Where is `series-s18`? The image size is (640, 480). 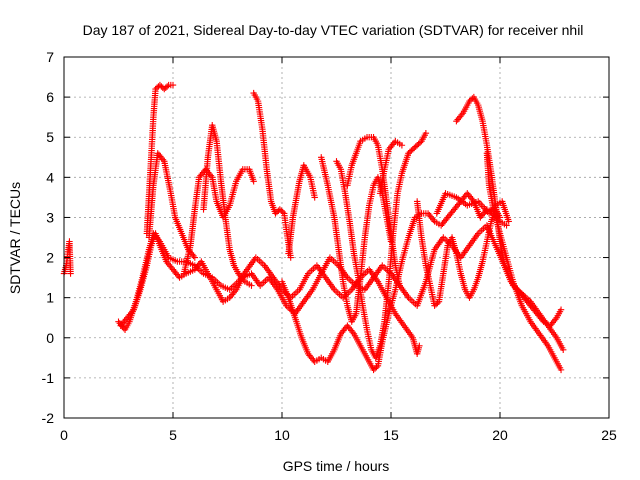
series-s18 is located at coordinates (524, 262).